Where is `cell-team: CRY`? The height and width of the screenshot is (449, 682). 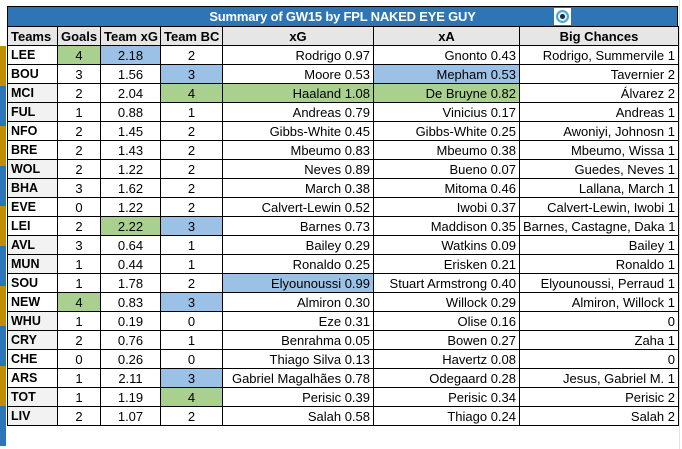 cell-team: CRY is located at coordinates (32, 340).